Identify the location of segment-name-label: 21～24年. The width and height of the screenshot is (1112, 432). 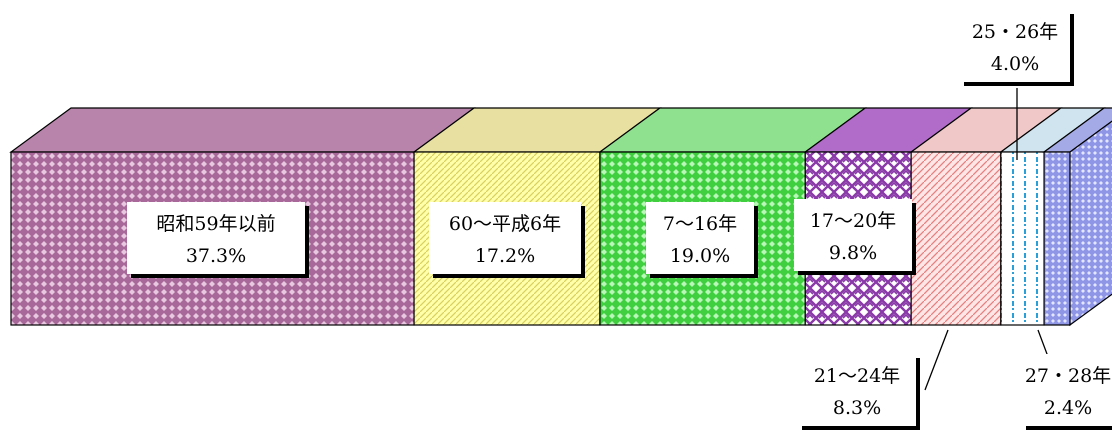
(857, 376).